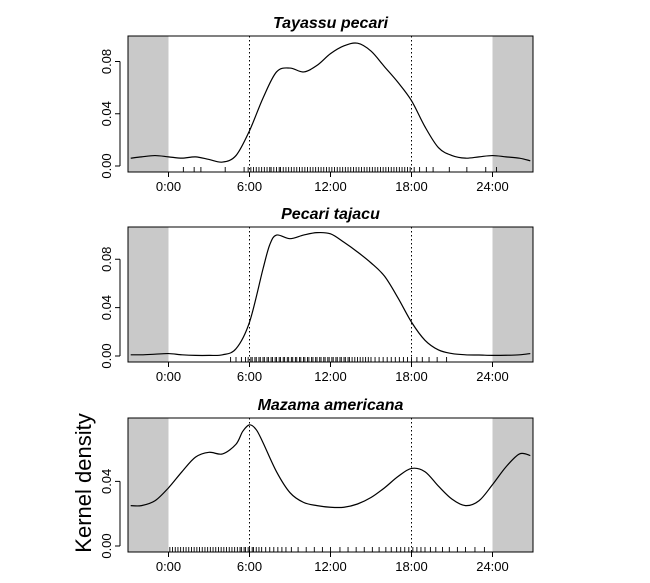  What do you see at coordinates (83, 482) in the screenshot?
I see `y-axis-label: Kernel density` at bounding box center [83, 482].